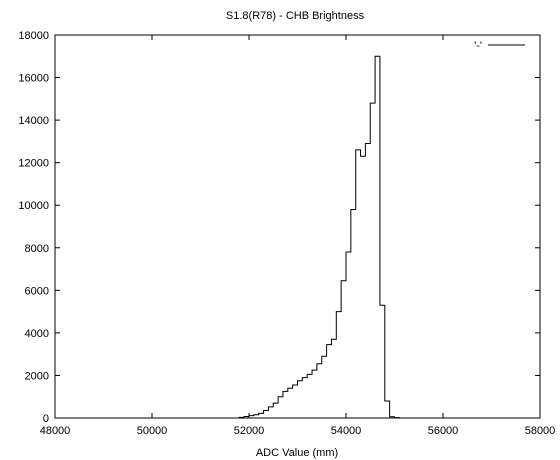 This screenshot has height=460, width=560. What do you see at coordinates (33, 206) in the screenshot?
I see `y-tick-label: 10000` at bounding box center [33, 206].